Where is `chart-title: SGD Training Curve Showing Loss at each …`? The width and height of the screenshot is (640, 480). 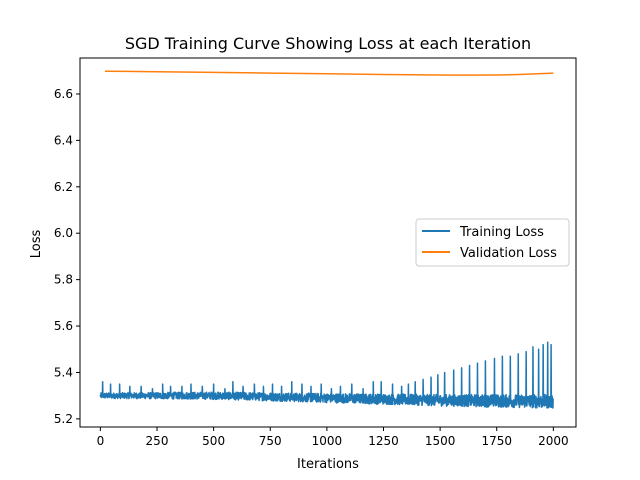 chart-title: SGD Training Curve Showing Loss at each … is located at coordinates (328, 43).